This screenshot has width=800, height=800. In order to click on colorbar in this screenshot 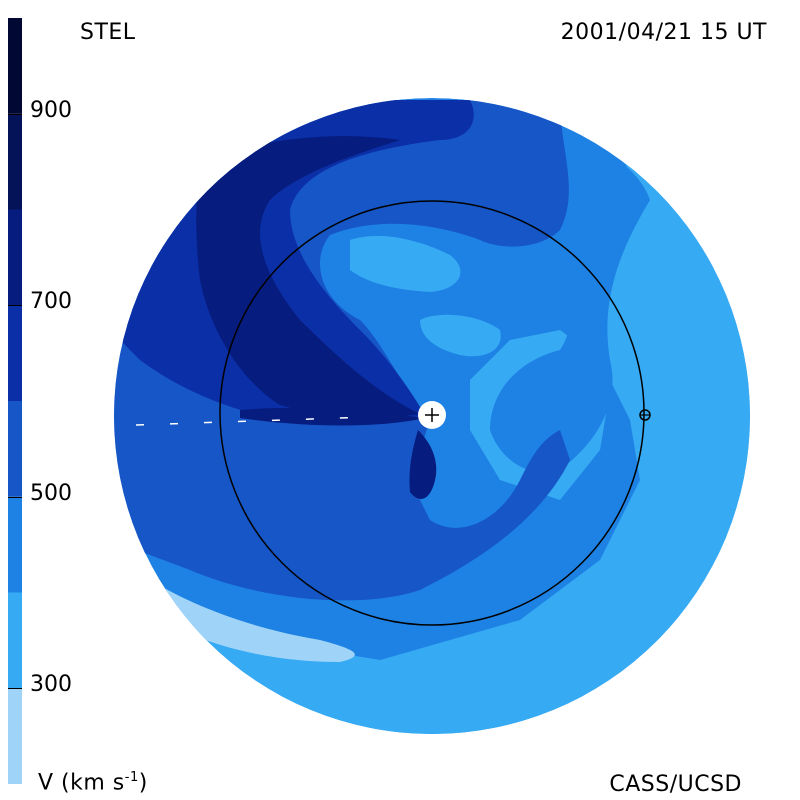, I will do `click(15, 401)`.